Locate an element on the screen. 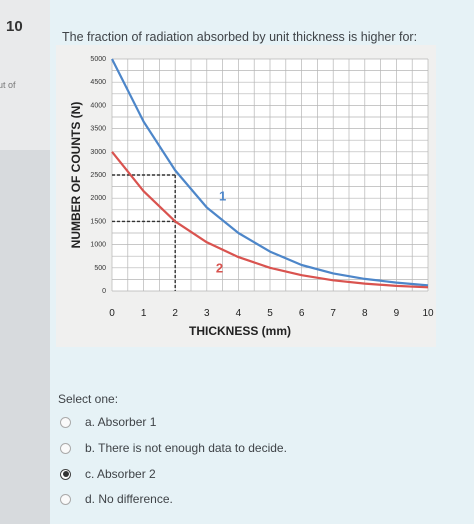  option-c: c. Absorber 2 is located at coordinates (108, 474).